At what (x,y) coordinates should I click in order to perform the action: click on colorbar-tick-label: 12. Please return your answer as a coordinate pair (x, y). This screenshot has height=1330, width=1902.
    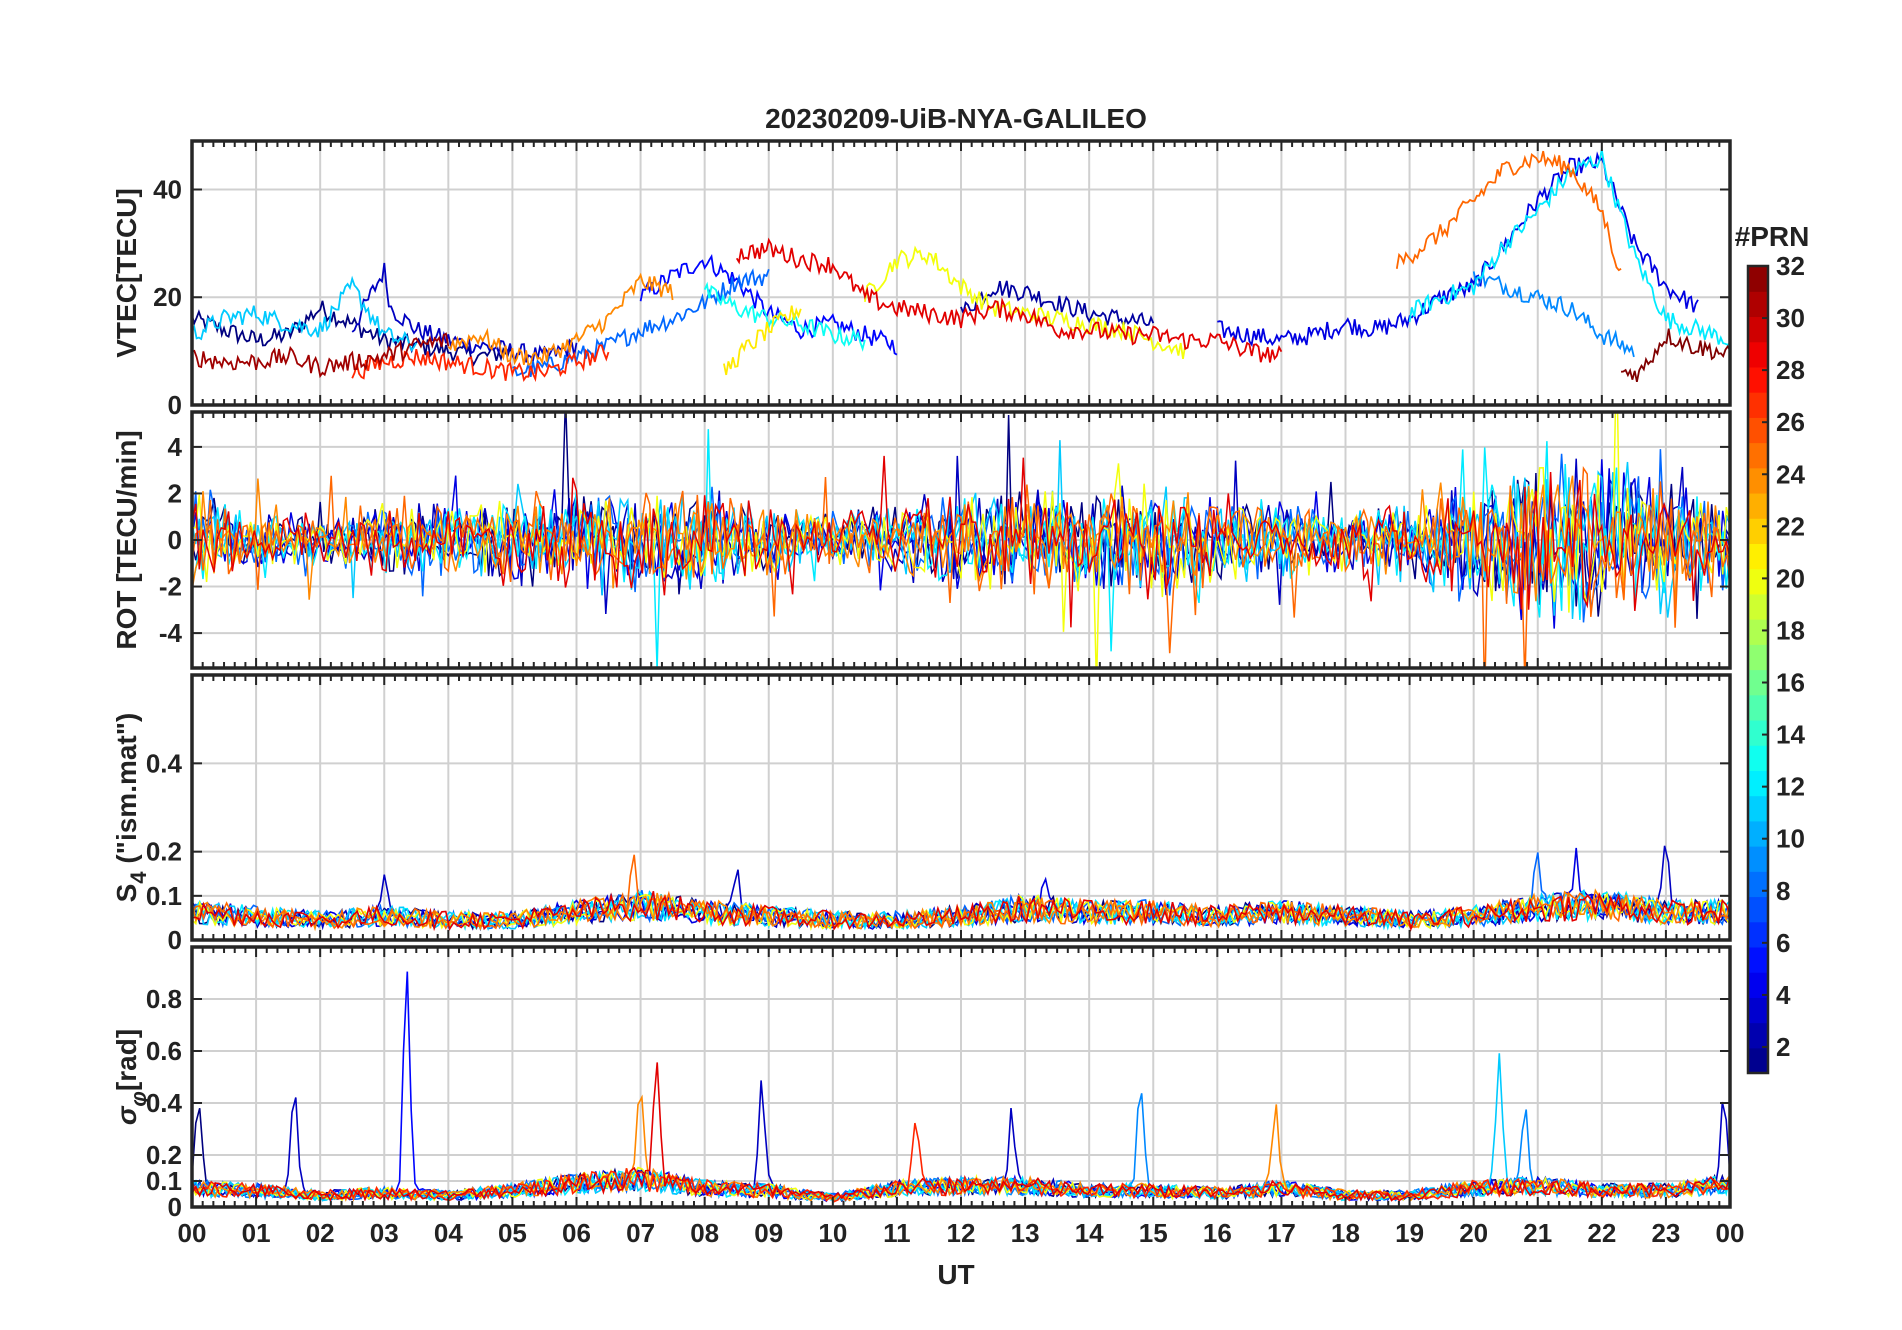
    Looking at the image, I should click on (1790, 787).